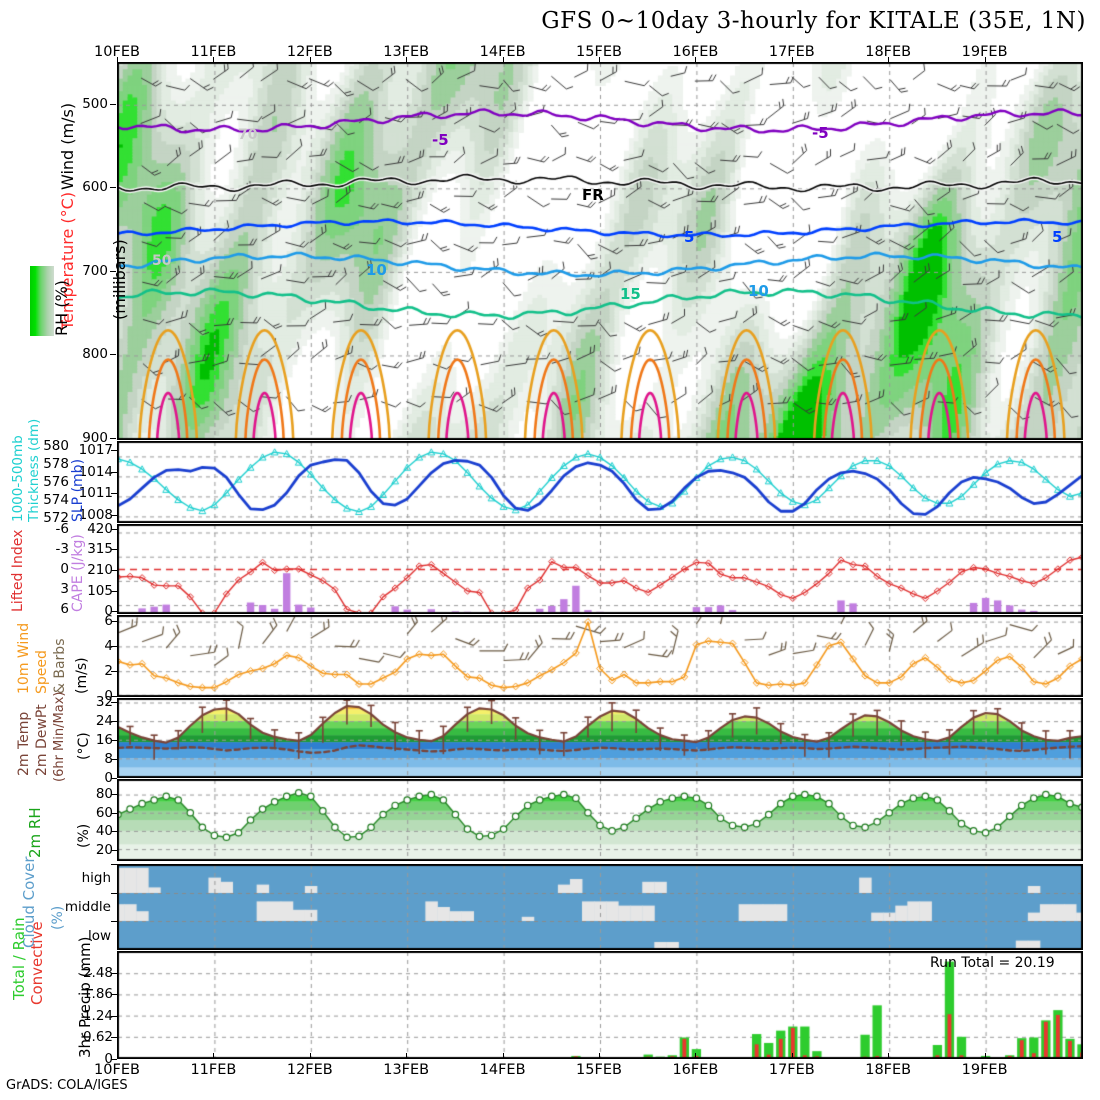 The height and width of the screenshot is (1100, 1100). I want to click on cloud-row-low: low, so click(99, 935).